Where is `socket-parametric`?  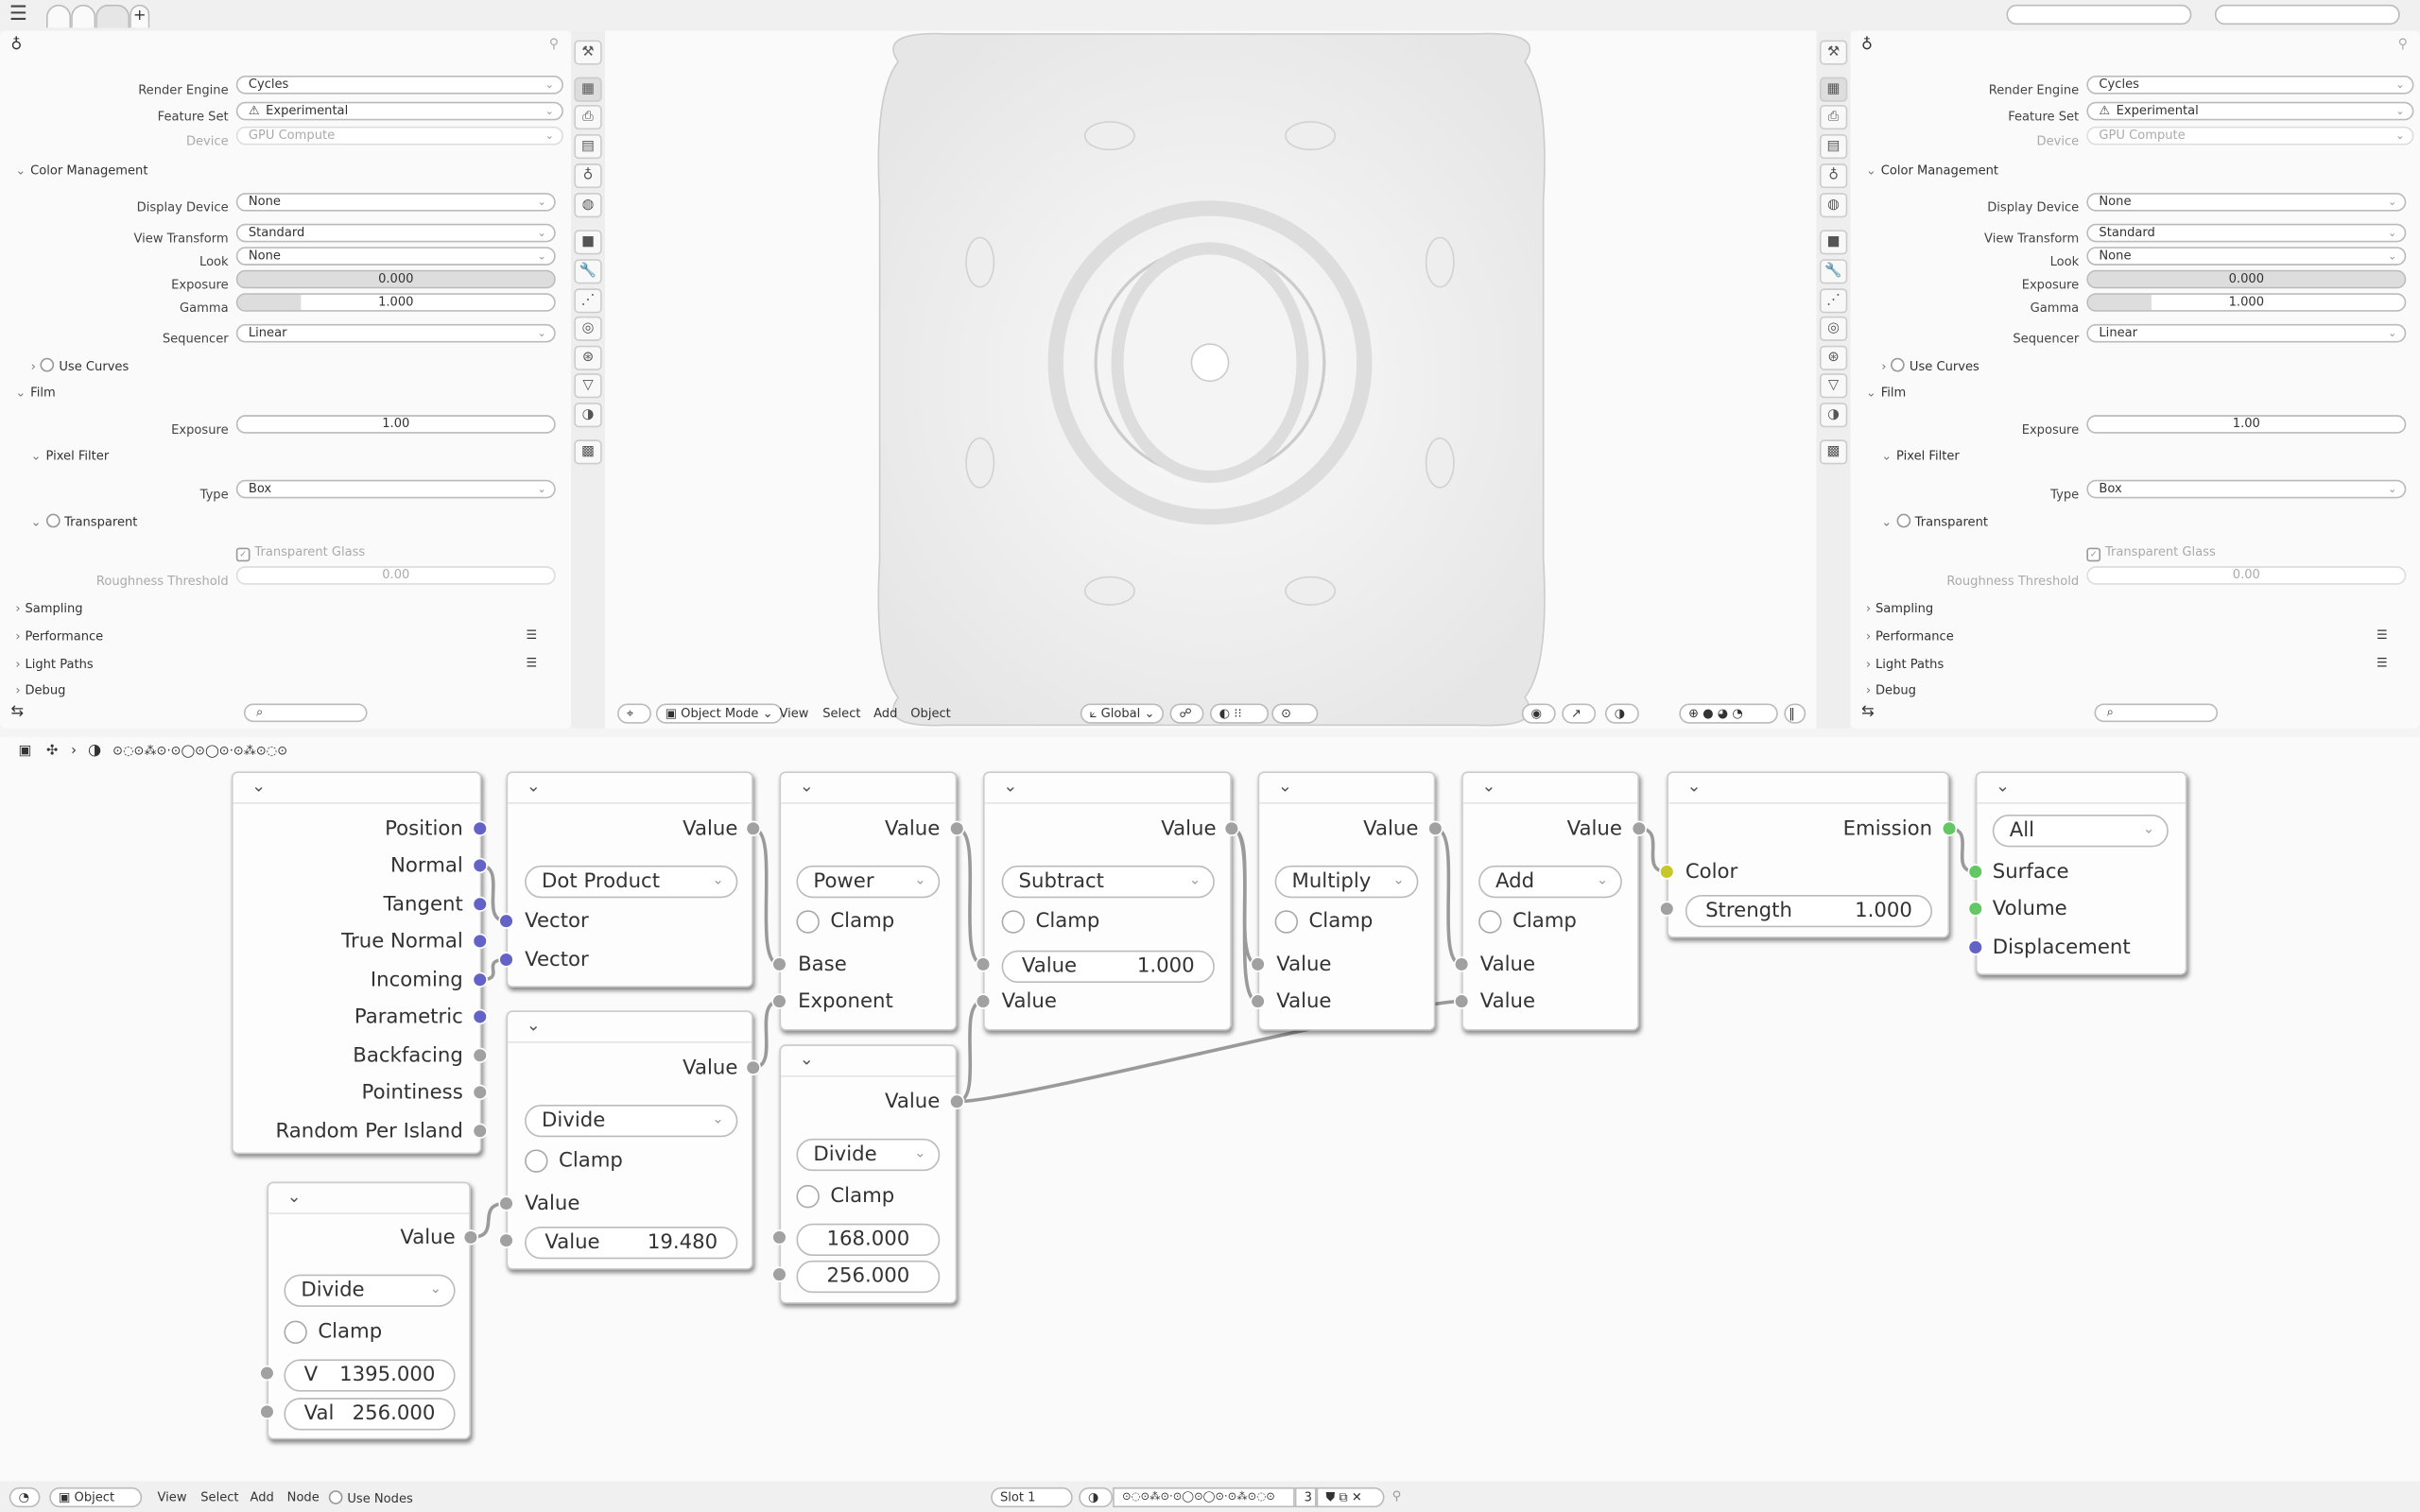 socket-parametric is located at coordinates (480, 1016).